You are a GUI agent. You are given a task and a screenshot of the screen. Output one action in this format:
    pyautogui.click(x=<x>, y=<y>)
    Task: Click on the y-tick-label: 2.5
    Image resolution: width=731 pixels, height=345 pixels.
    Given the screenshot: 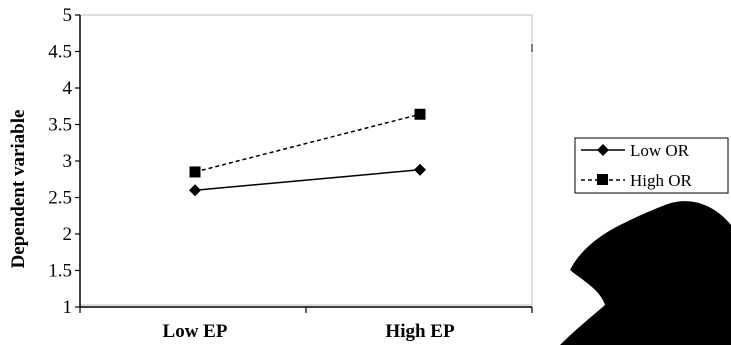 What is the action you would take?
    pyautogui.click(x=60, y=198)
    